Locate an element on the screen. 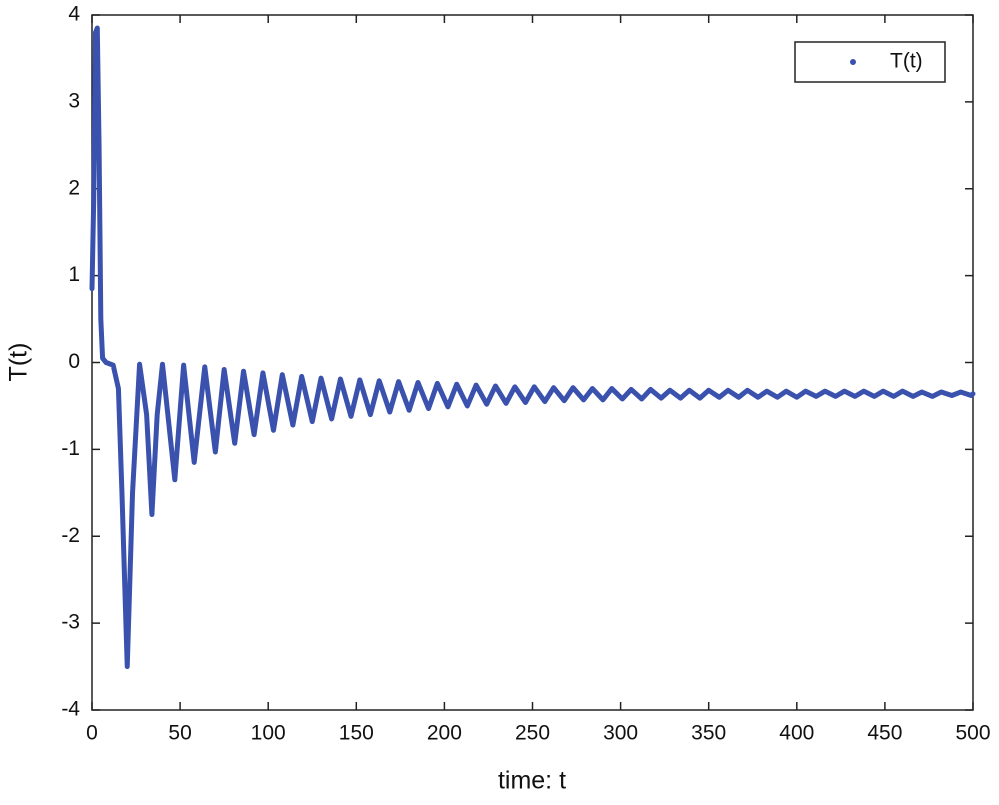  y-tick-label: -4 is located at coordinates (70, 709).